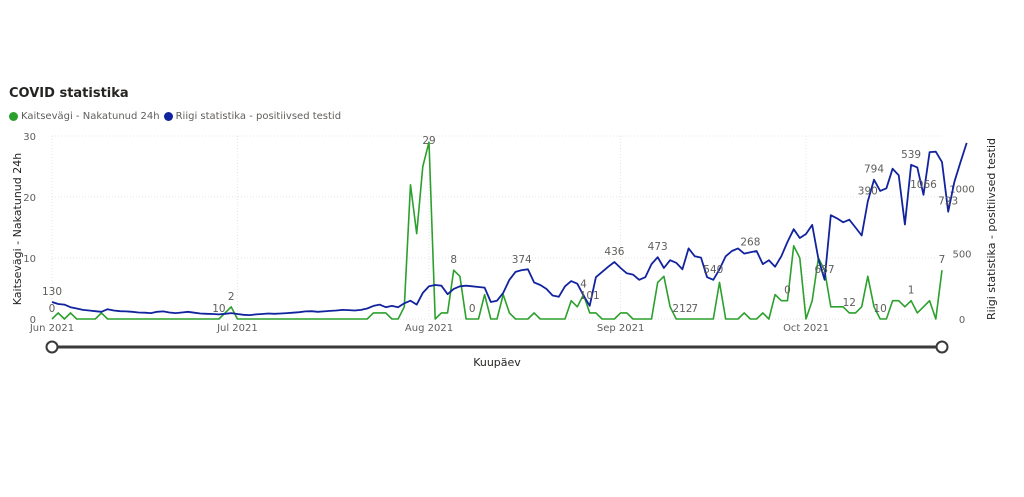 This screenshot has height=497, width=1024. I want to click on data-label: 4, so click(583, 285).